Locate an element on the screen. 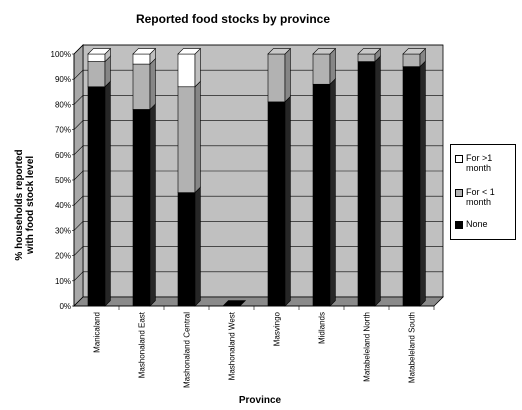  y-tick-label: 70% is located at coordinates (63, 130).